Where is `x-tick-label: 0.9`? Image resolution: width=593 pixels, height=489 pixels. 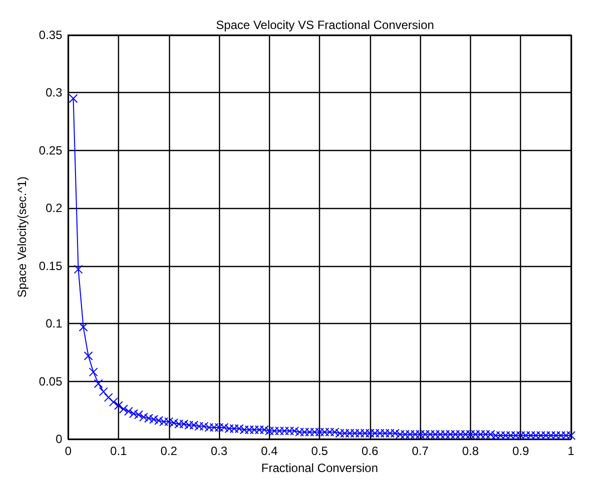
x-tick-label: 0.9 is located at coordinates (521, 451).